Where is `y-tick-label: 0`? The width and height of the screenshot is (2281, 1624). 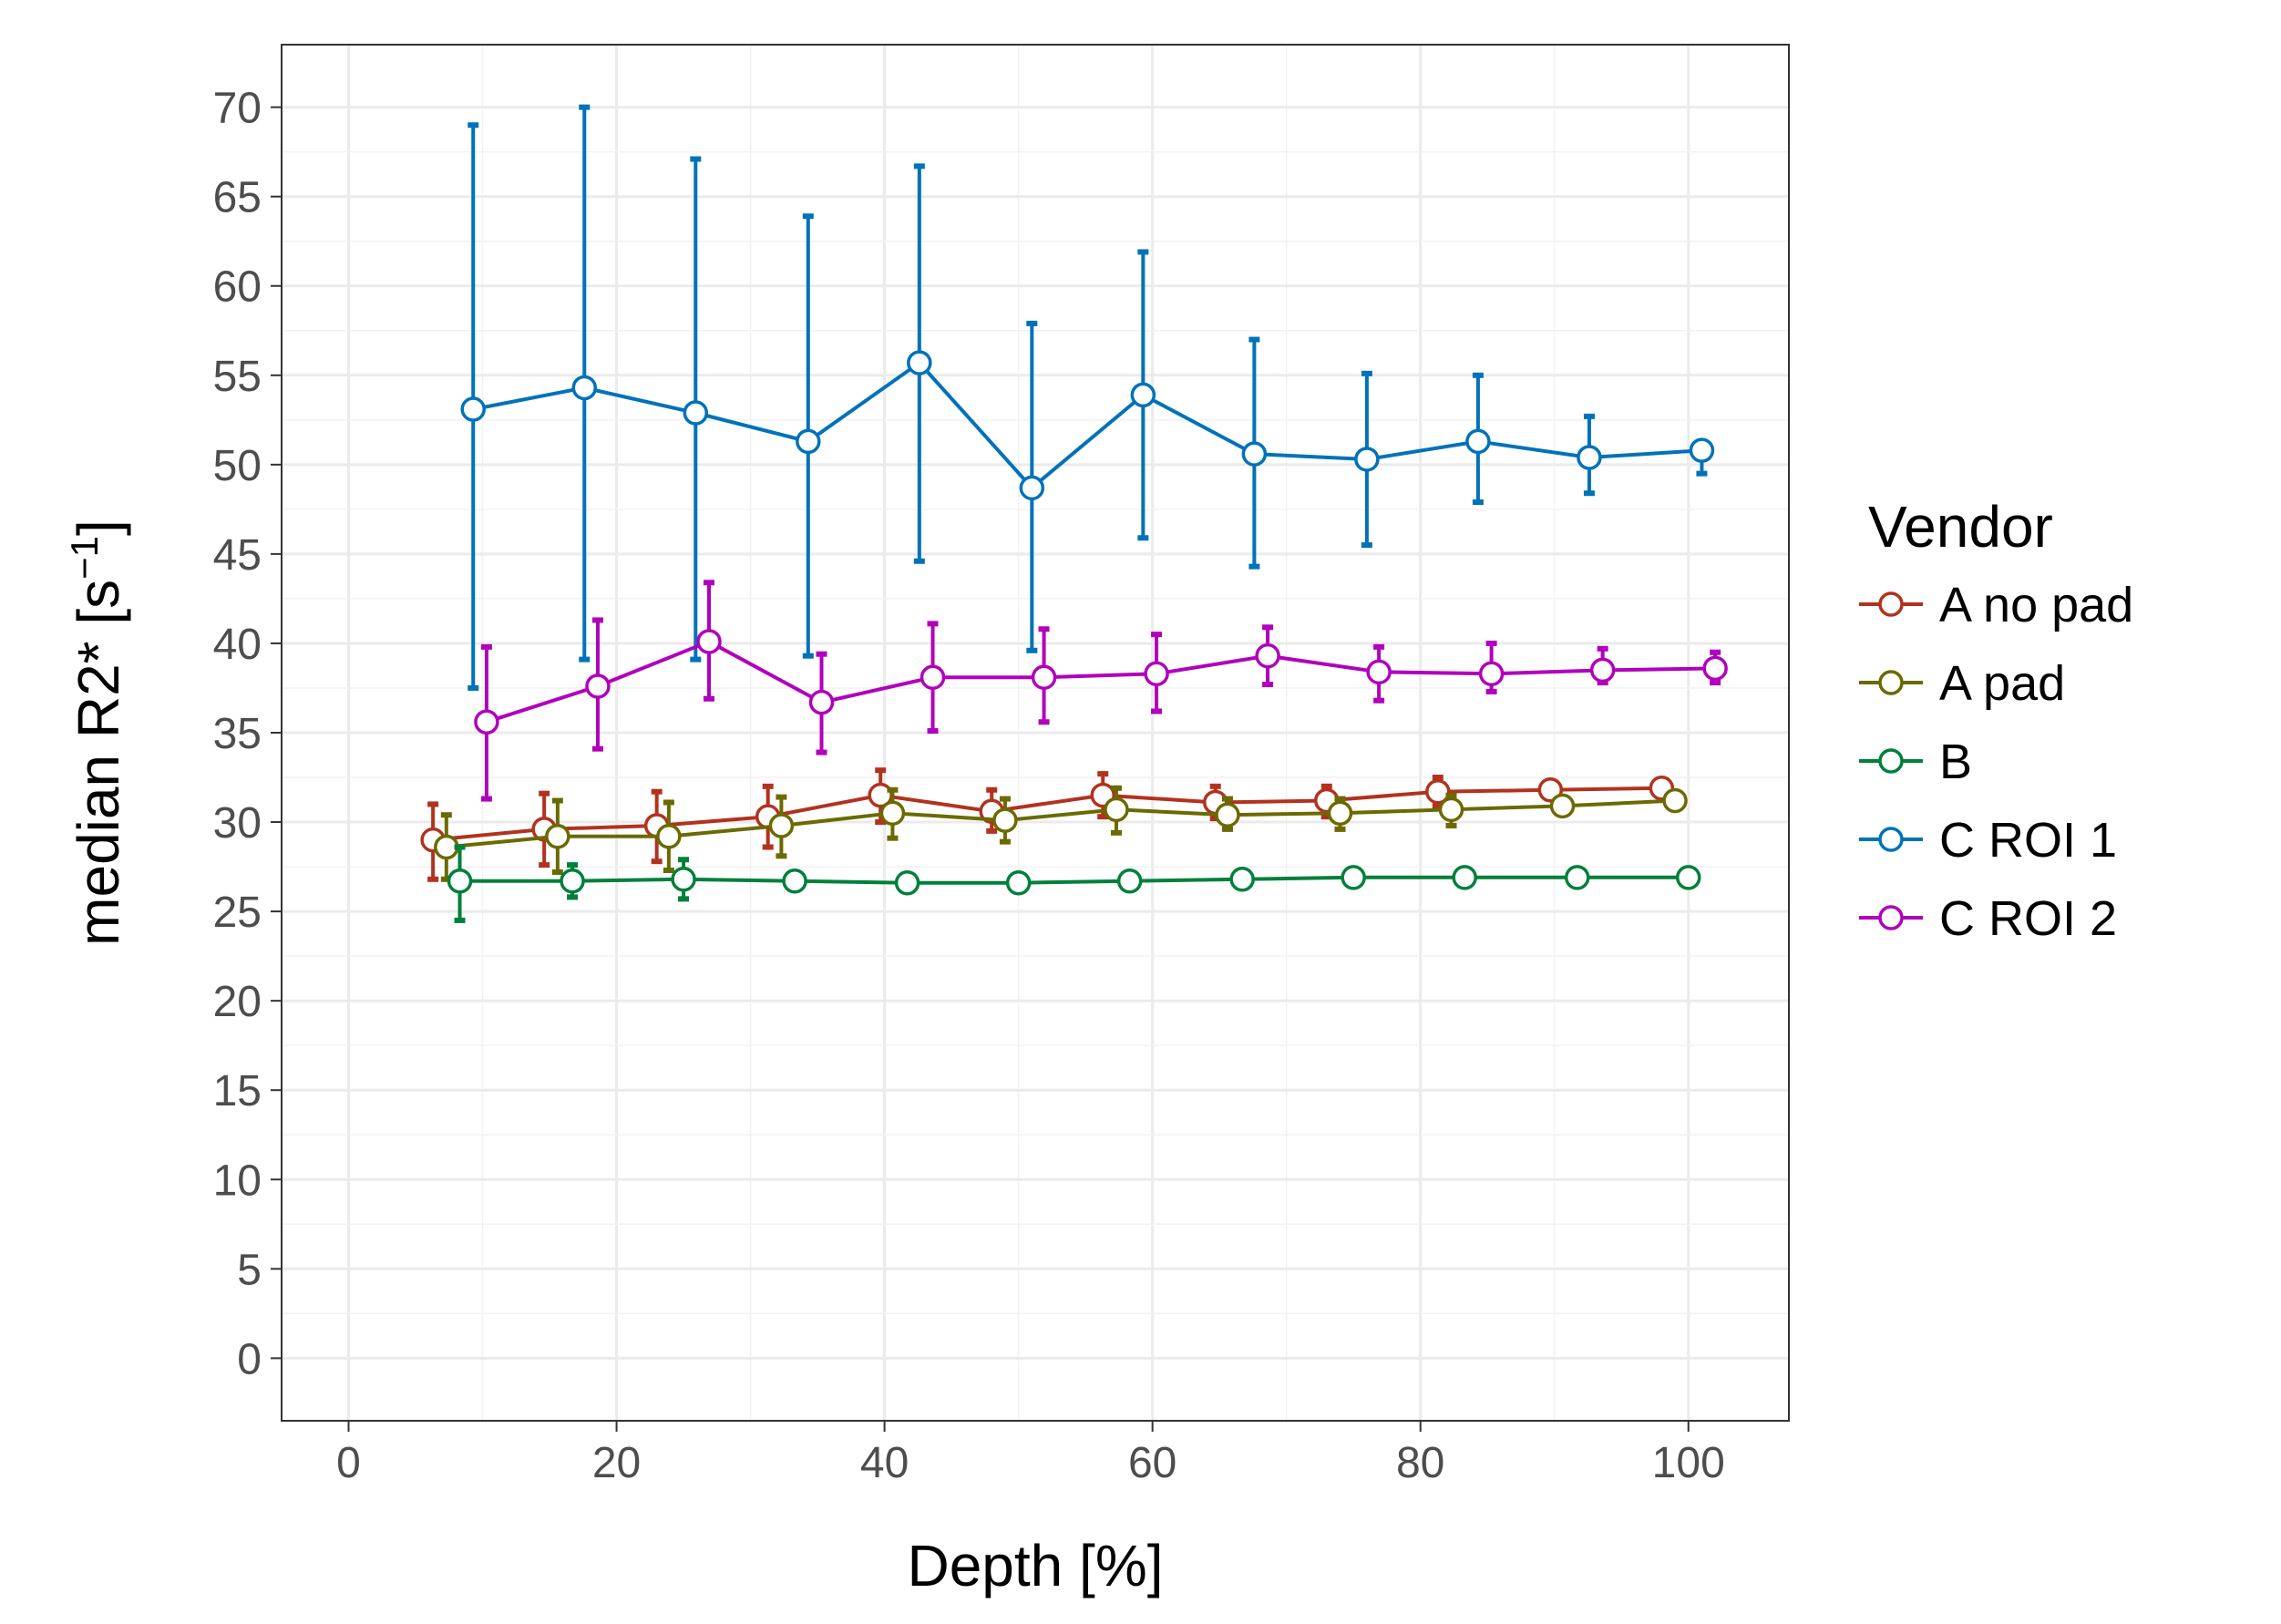
y-tick-label: 0 is located at coordinates (249, 1359).